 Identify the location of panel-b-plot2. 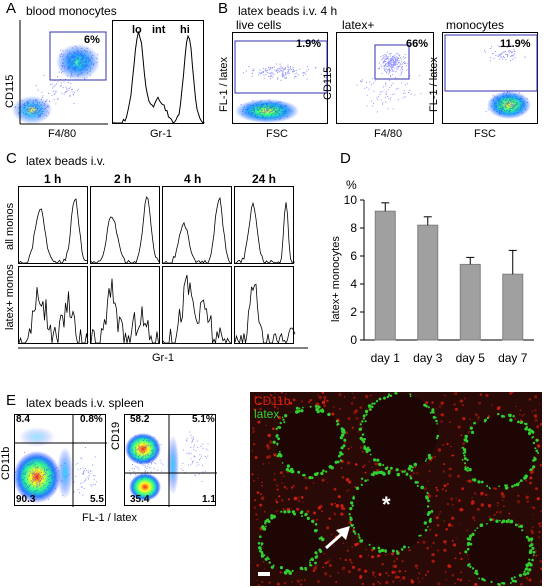
(385, 78).